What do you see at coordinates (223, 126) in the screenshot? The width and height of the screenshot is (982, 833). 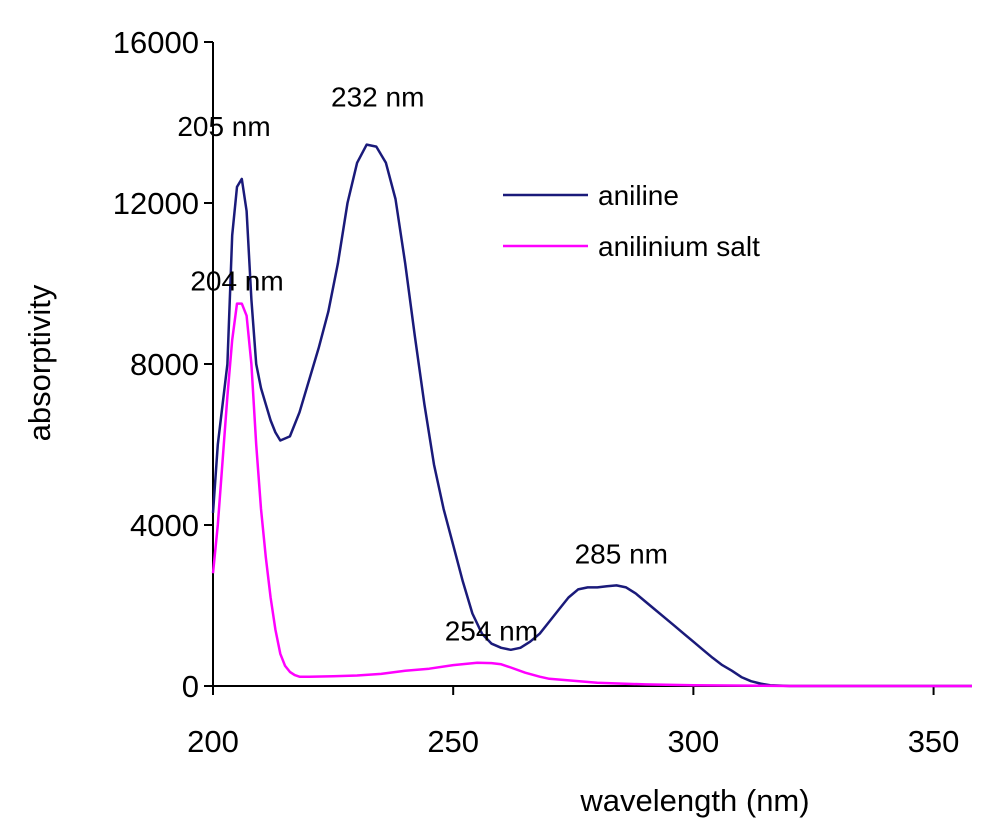 I see `peak-annotation: 205 nm` at bounding box center [223, 126].